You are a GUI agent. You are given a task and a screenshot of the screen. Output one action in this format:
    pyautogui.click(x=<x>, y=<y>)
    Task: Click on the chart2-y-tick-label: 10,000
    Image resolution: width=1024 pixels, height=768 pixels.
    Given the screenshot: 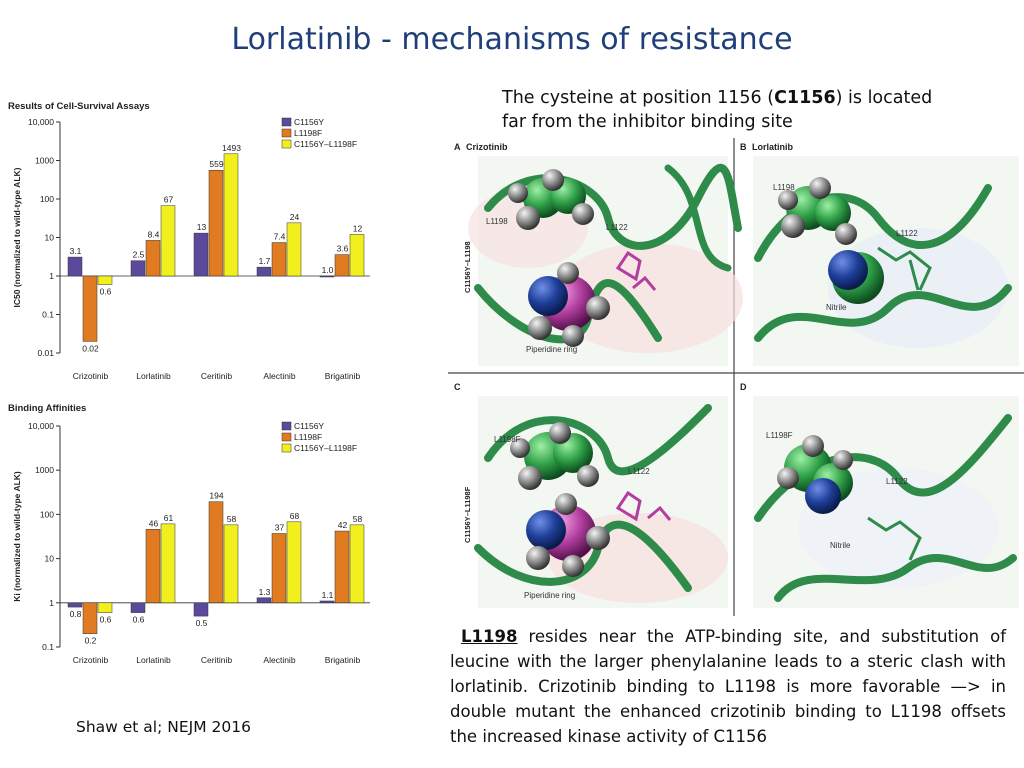 What is the action you would take?
    pyautogui.click(x=41, y=426)
    